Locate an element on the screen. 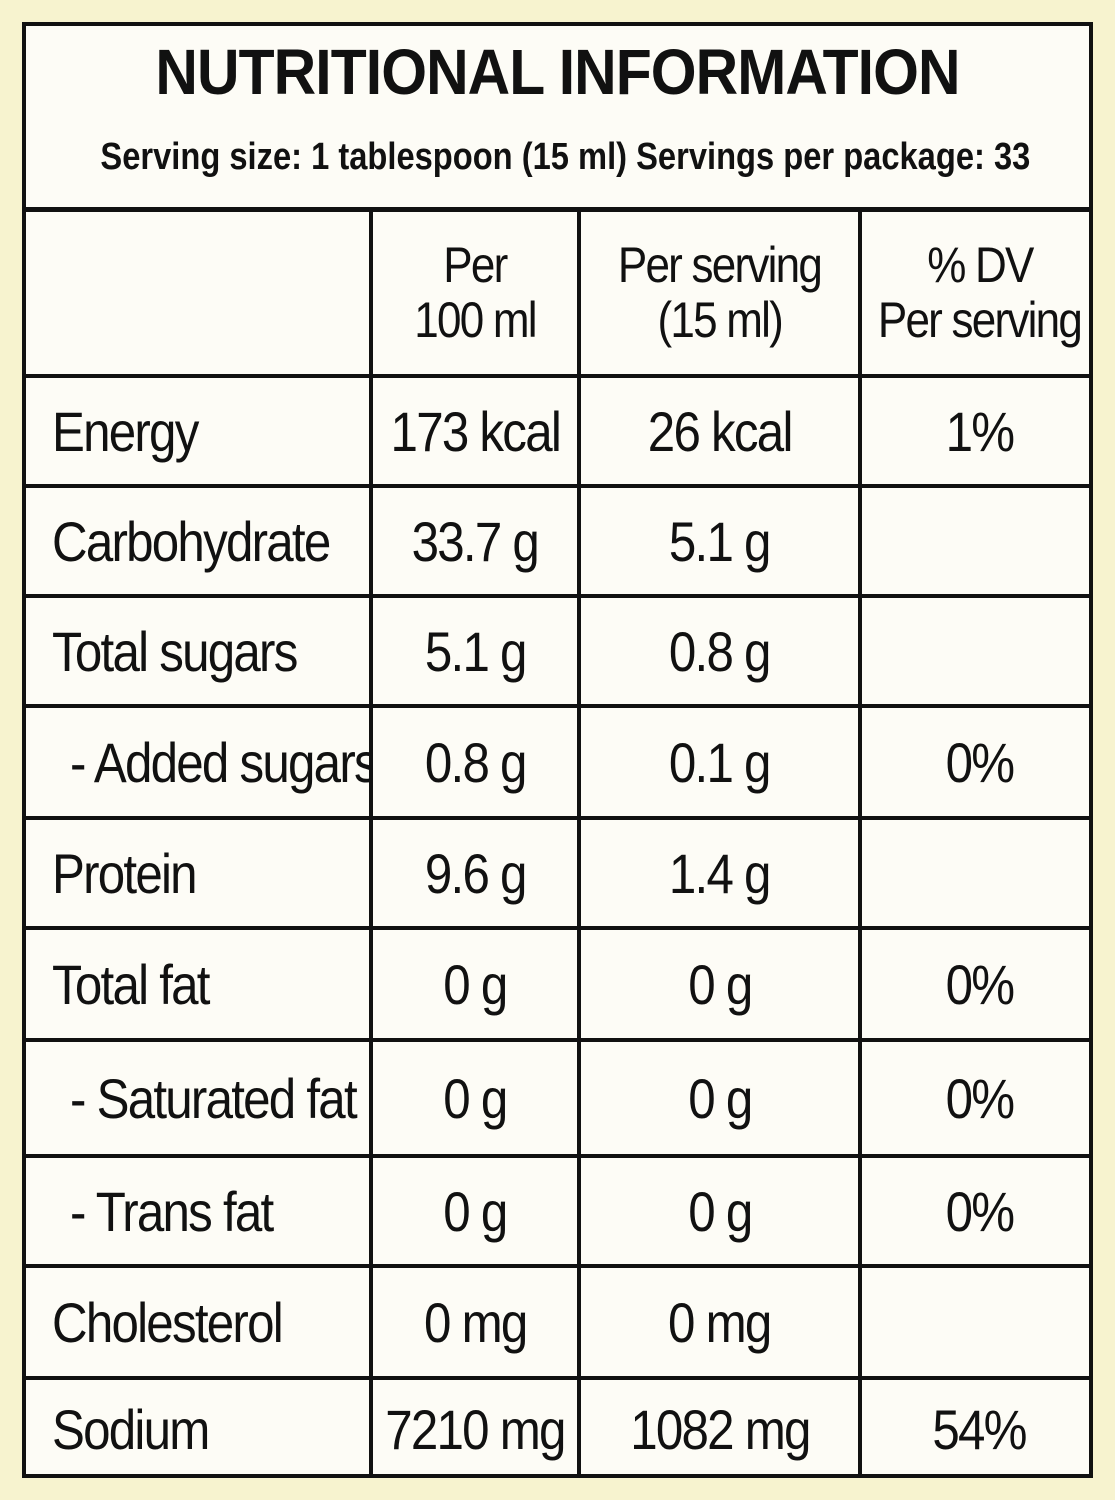 This screenshot has width=1115, height=1500. per-100ml-value: 9.6 g is located at coordinates (476, 873).